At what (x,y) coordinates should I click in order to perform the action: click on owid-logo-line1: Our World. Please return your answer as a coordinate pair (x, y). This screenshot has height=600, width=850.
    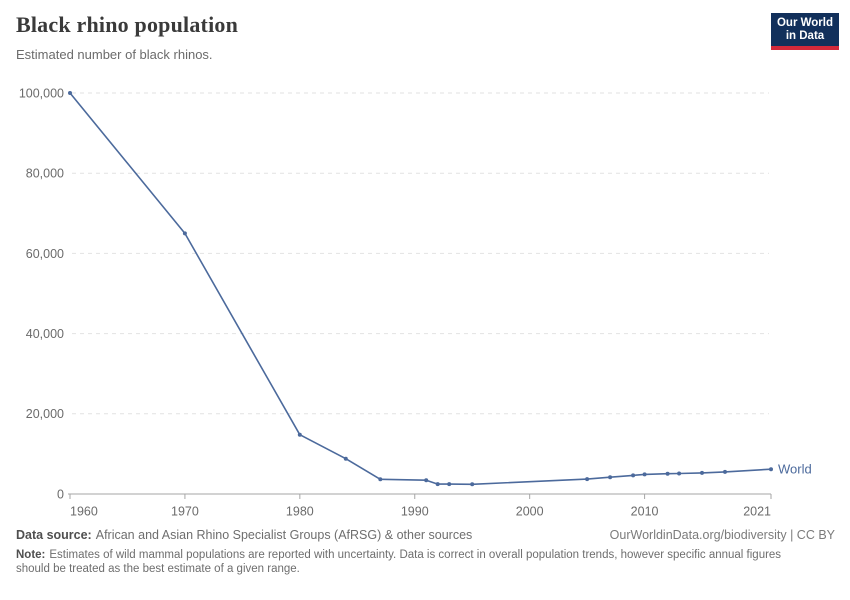
    Looking at the image, I should click on (804, 23).